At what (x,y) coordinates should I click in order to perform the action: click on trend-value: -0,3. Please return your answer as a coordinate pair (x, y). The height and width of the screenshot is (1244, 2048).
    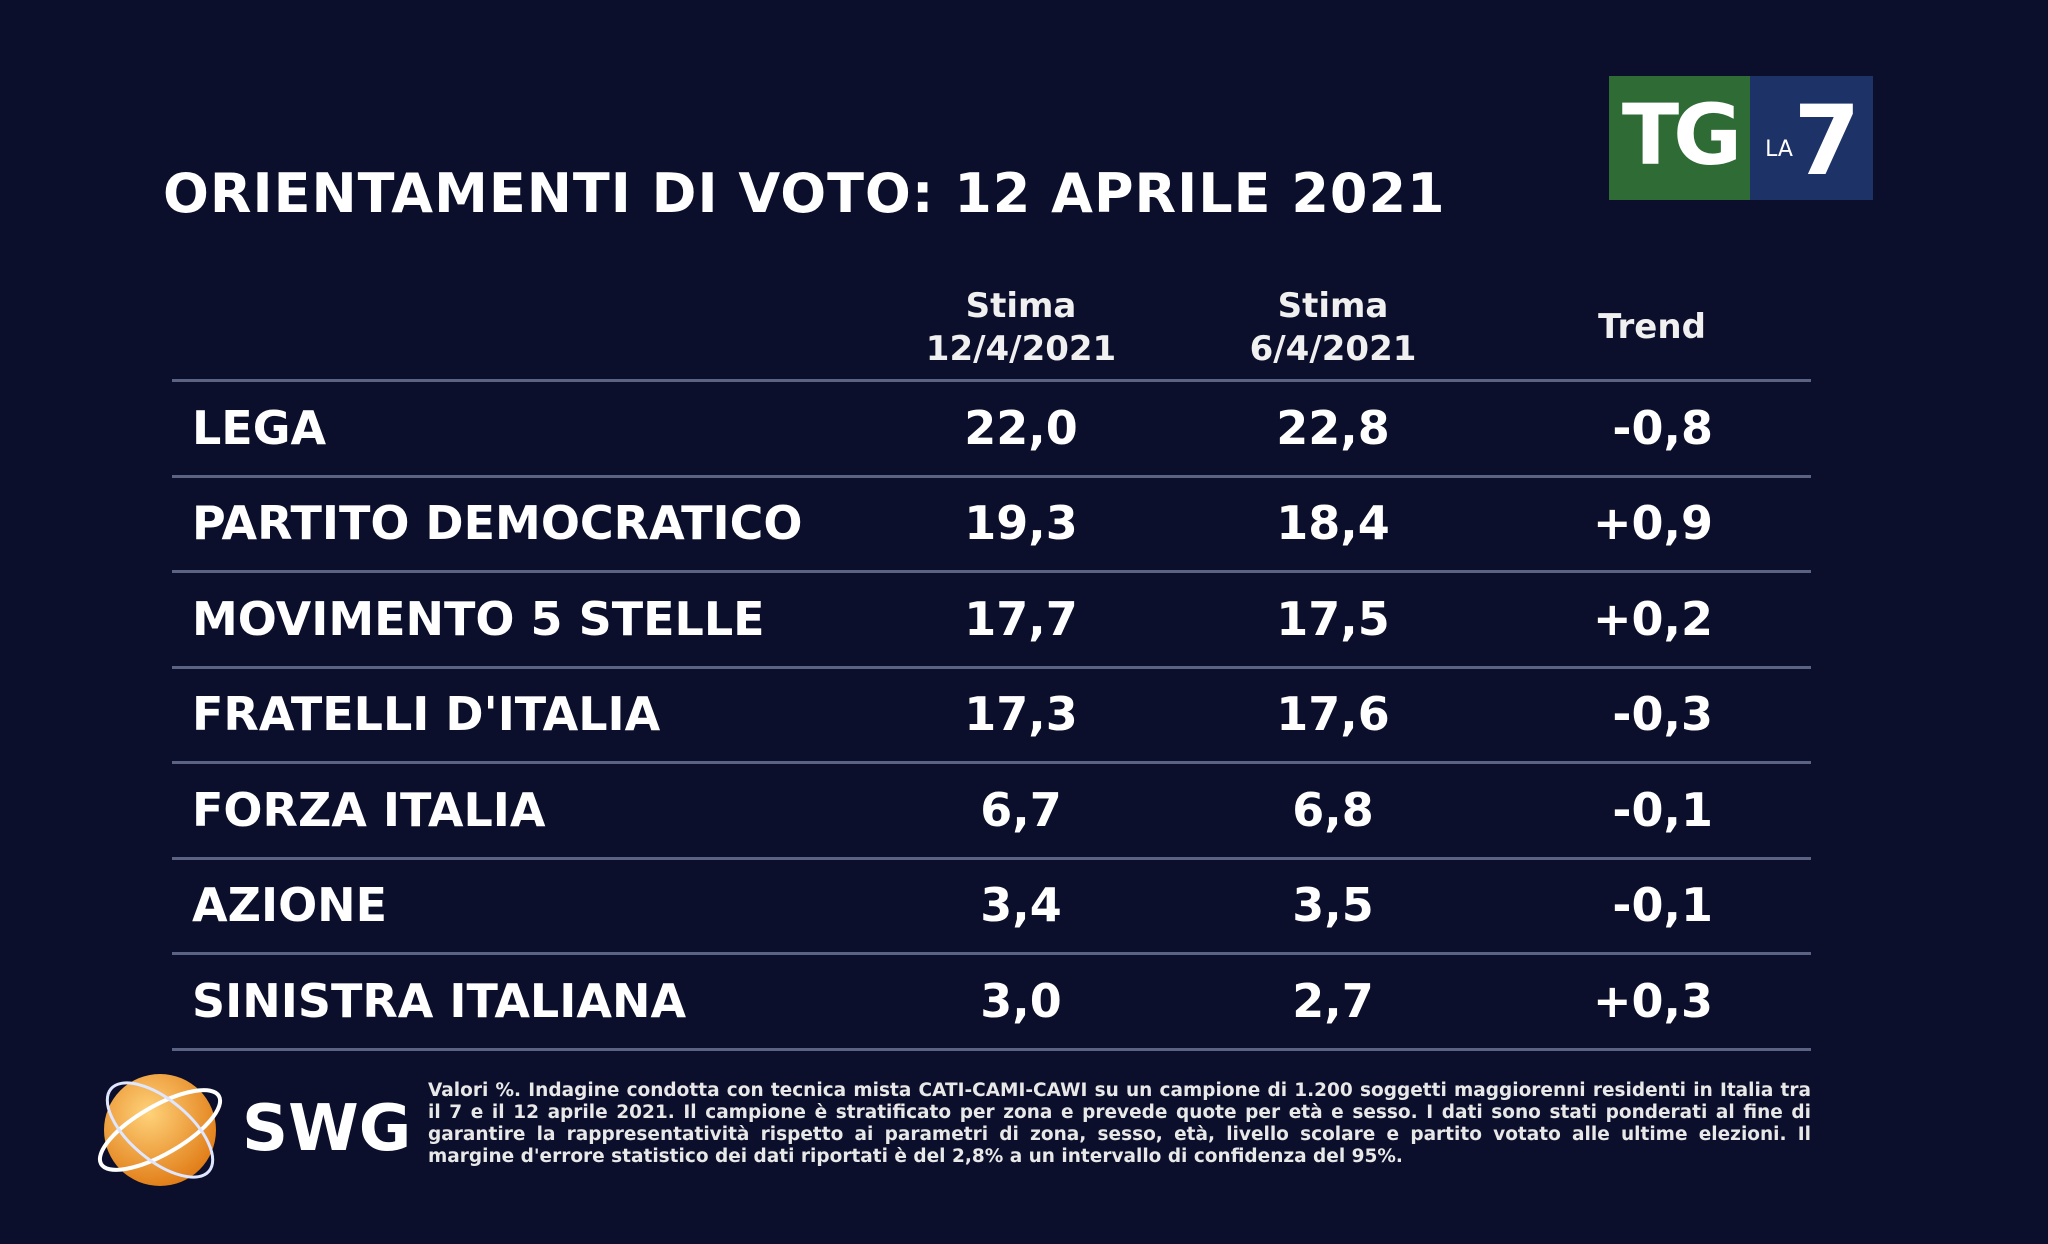
    Looking at the image, I should click on (1662, 714).